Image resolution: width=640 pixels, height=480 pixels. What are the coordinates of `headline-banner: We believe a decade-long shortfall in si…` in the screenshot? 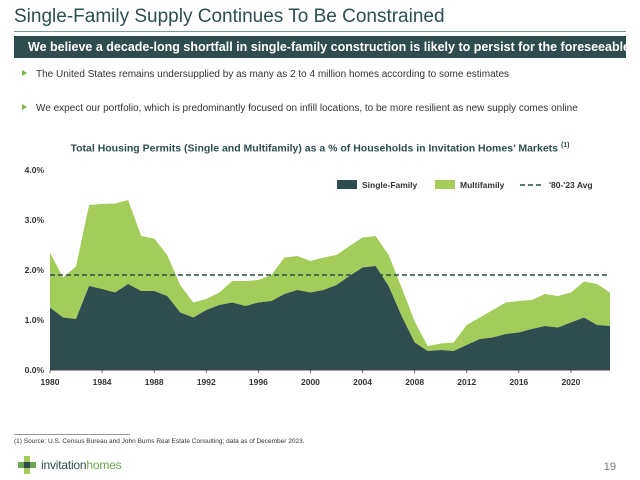 It's located at (320, 47).